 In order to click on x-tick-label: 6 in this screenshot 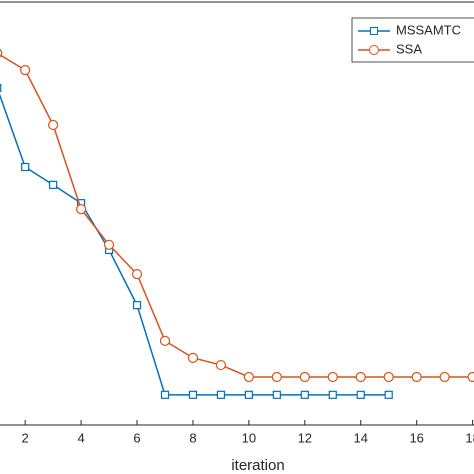, I will do `click(136, 437)`.